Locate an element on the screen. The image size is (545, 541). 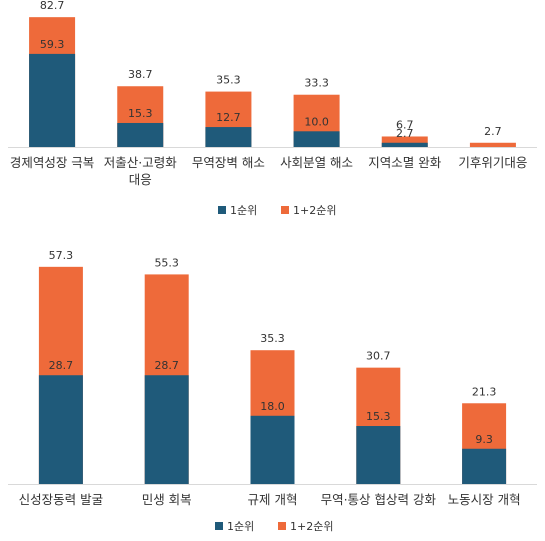
value-label-1plus2: 2.7 is located at coordinates (493, 131).